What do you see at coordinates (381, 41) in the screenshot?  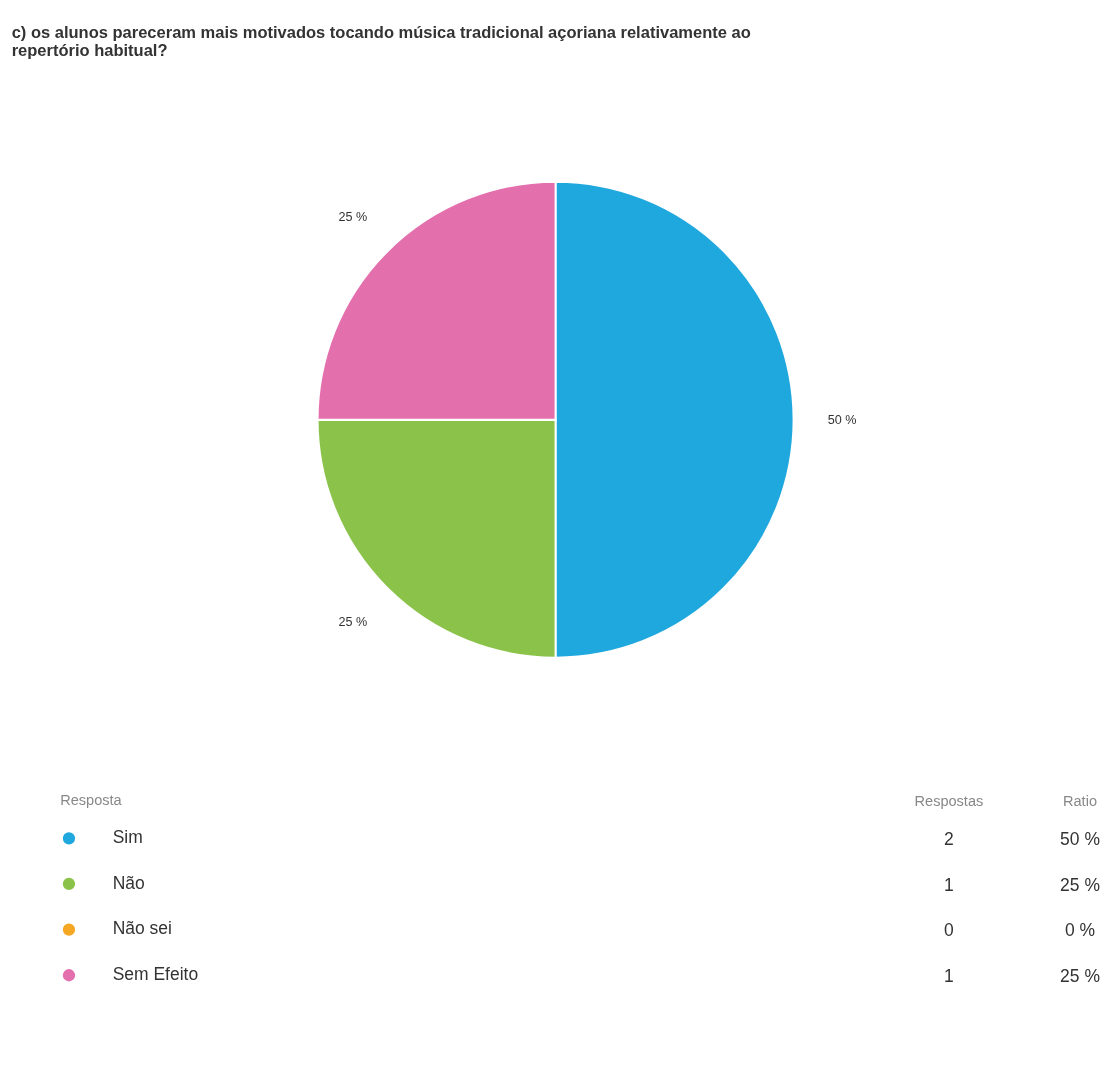 I see `chart-title: c) os alunos pareceram mais motivados tocando música tradicional açoriana relativamente ao repertório habitual?` at bounding box center [381, 41].